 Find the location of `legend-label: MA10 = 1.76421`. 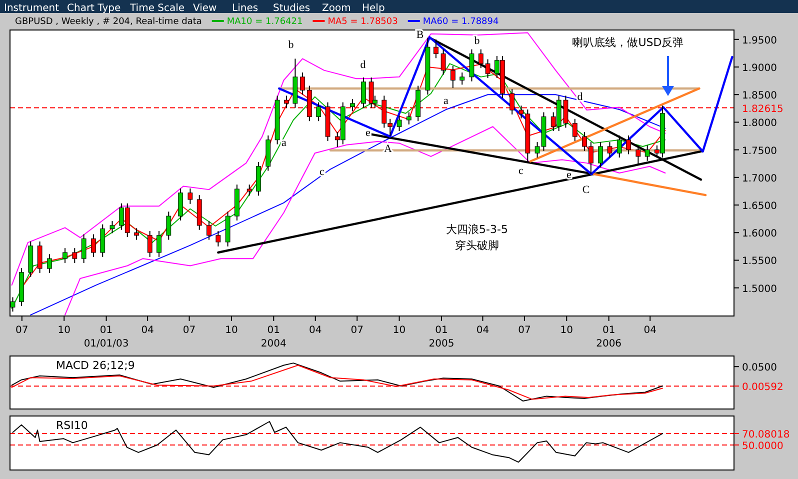

legend-label: MA10 = 1.76421 is located at coordinates (264, 22).